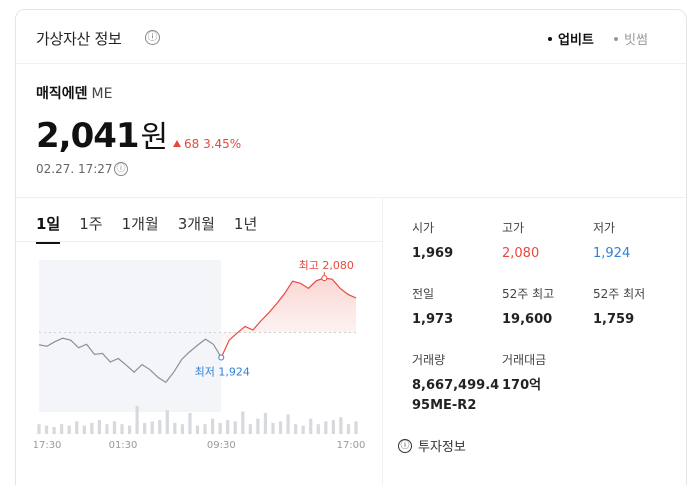 This screenshot has width=698, height=485. I want to click on stat-item: 52주 최저 1,759, so click(619, 307).